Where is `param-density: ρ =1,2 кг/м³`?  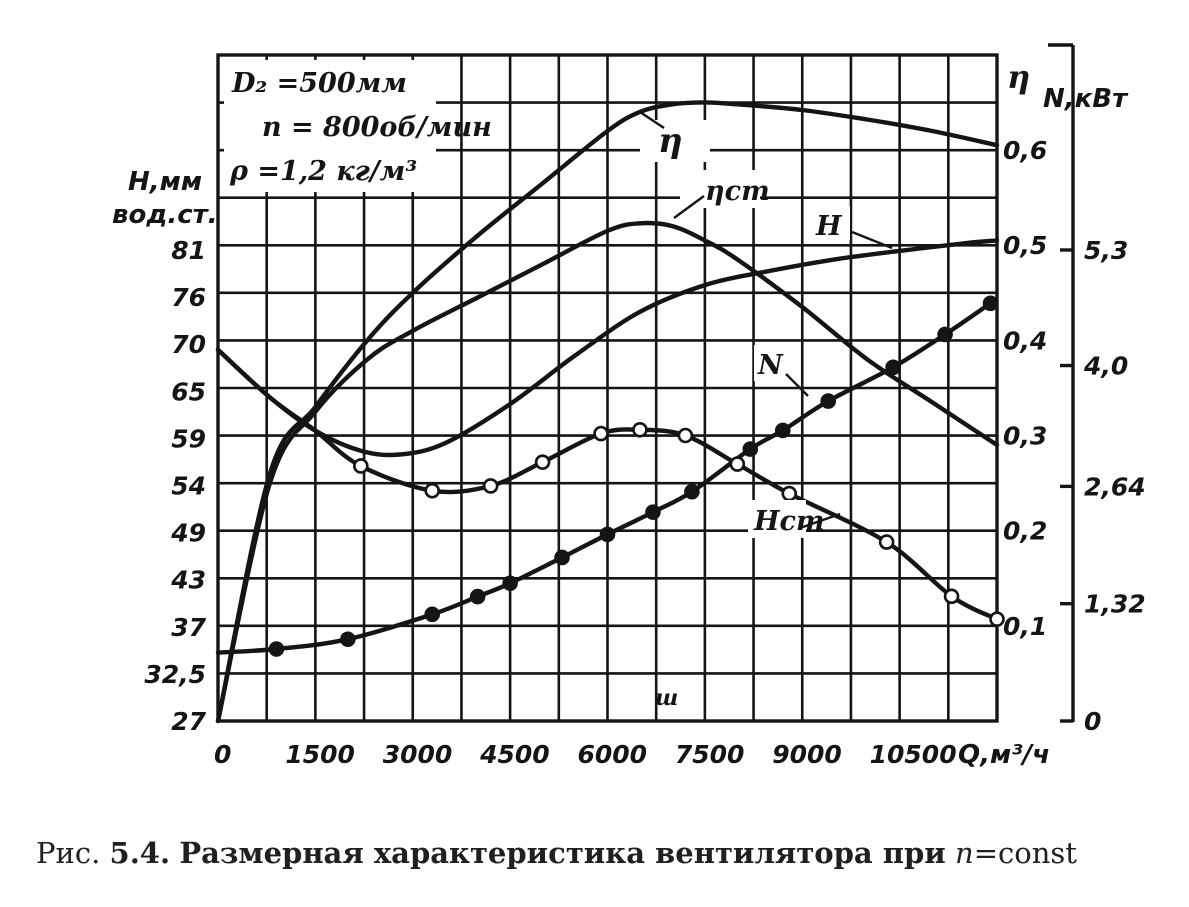 param-density: ρ =1,2 кг/м³ is located at coordinates (323, 171).